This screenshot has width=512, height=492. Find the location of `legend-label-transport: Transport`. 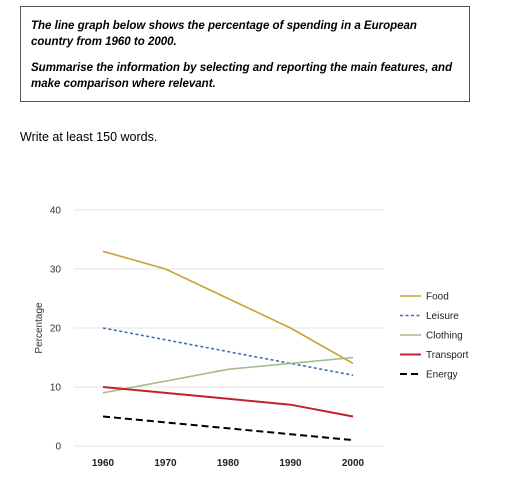

legend-label-transport: Transport is located at coordinates (447, 355).